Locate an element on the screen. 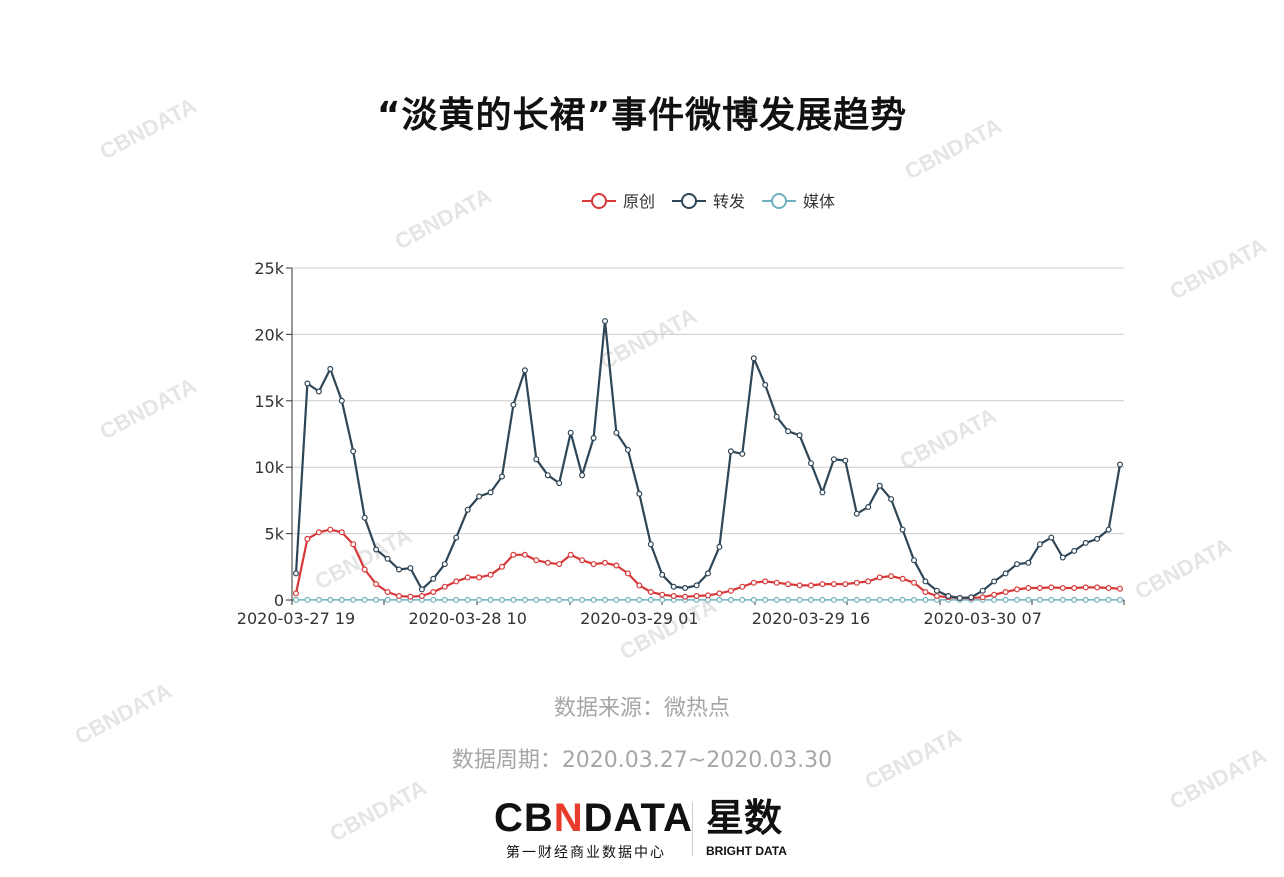 This screenshot has height=877, width=1284. watermark-12: CBNDATA is located at coordinates (378, 811).